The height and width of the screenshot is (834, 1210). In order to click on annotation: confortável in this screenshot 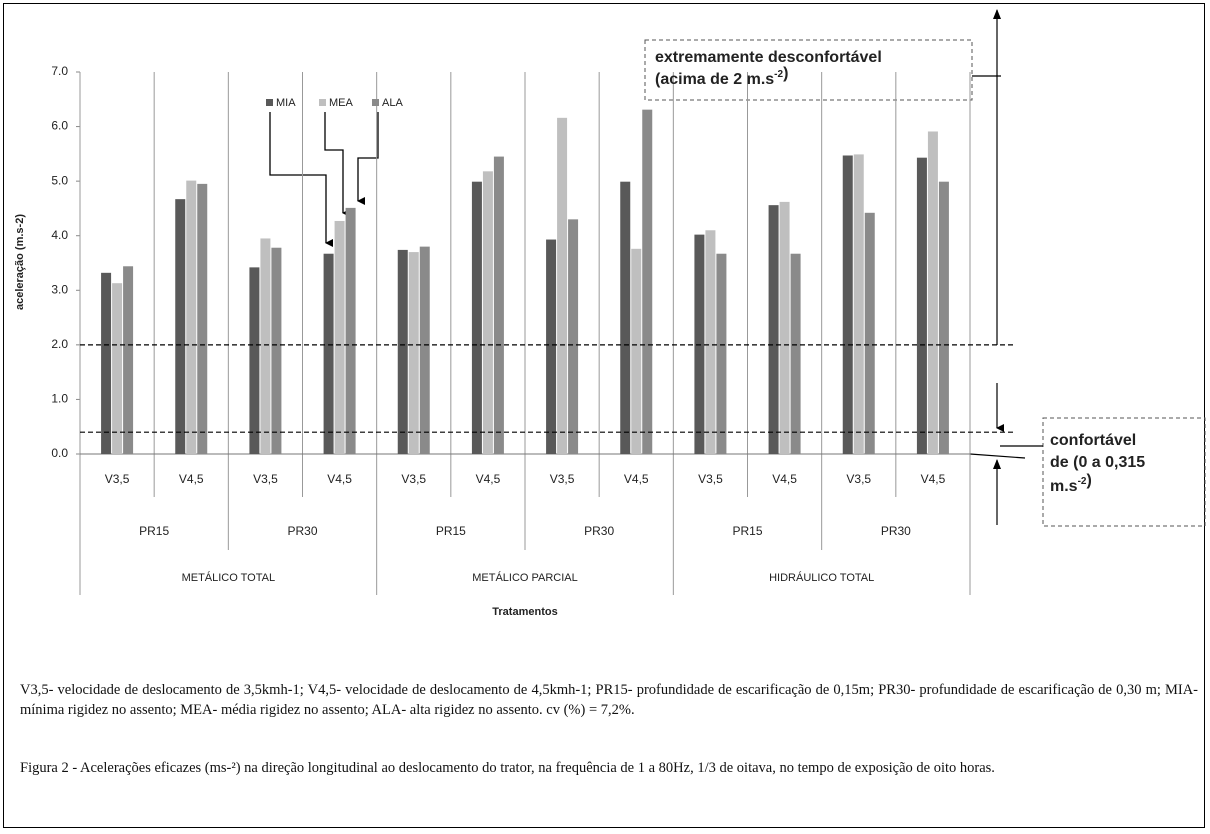, I will do `click(1093, 440)`.